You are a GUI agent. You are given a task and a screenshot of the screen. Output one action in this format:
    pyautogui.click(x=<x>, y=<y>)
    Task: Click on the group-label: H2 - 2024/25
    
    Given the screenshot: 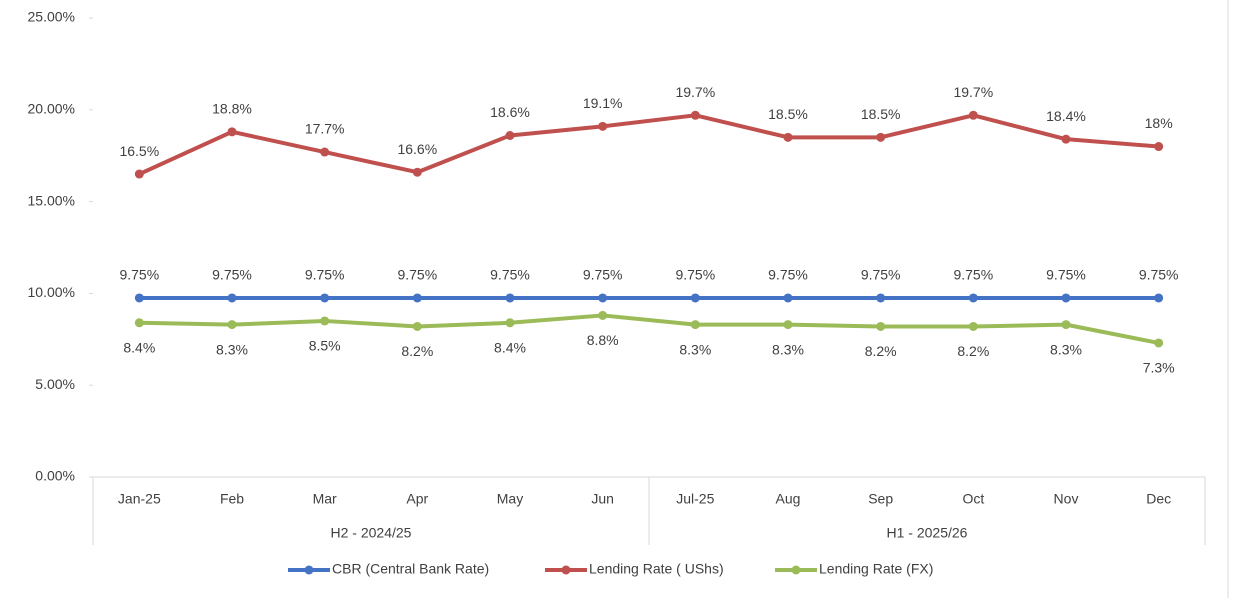 What is the action you would take?
    pyautogui.click(x=371, y=533)
    